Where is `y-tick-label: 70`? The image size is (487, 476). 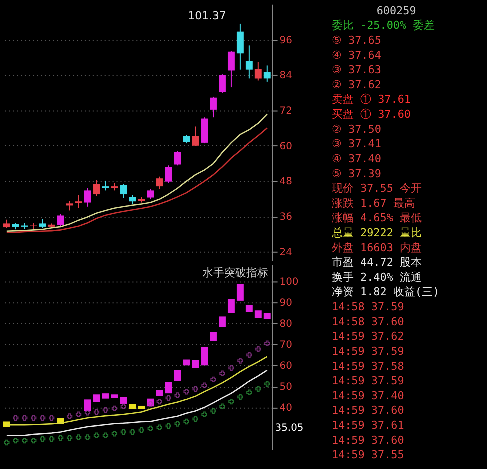
y-tick-label: 70 is located at coordinates (286, 346).